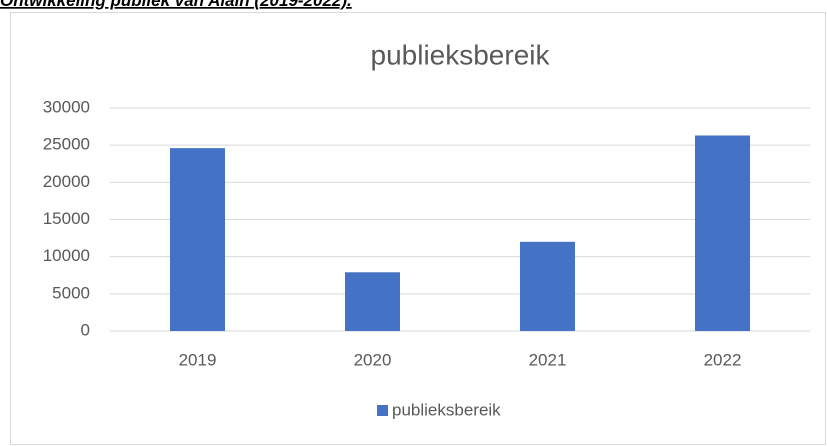  I want to click on y-tick-label: 10000, so click(66, 255).